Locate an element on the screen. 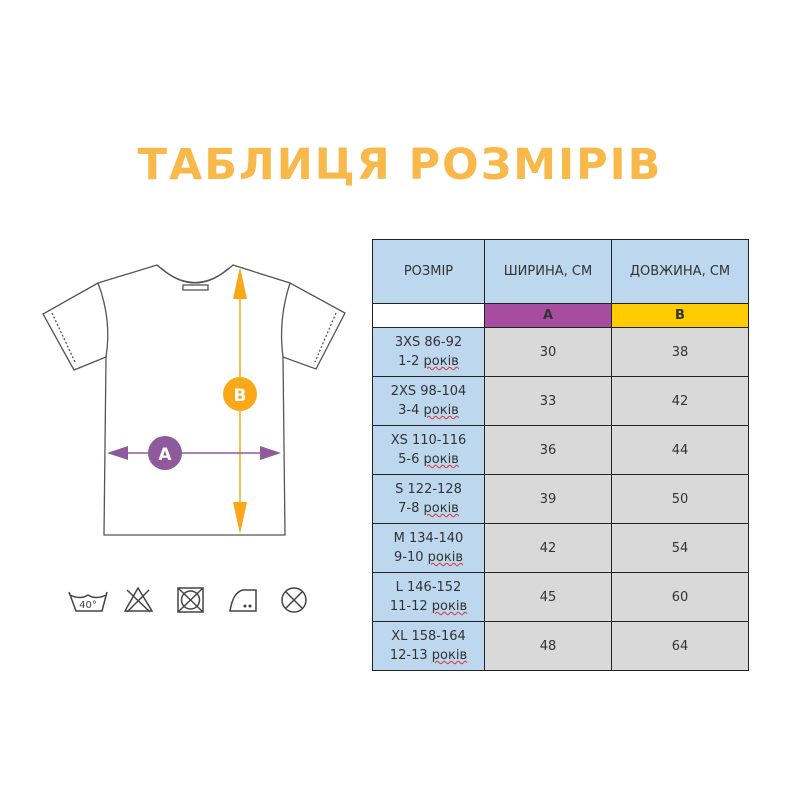 The width and height of the screenshot is (800, 800). size-label: 2XS 98-104 is located at coordinates (428, 391).